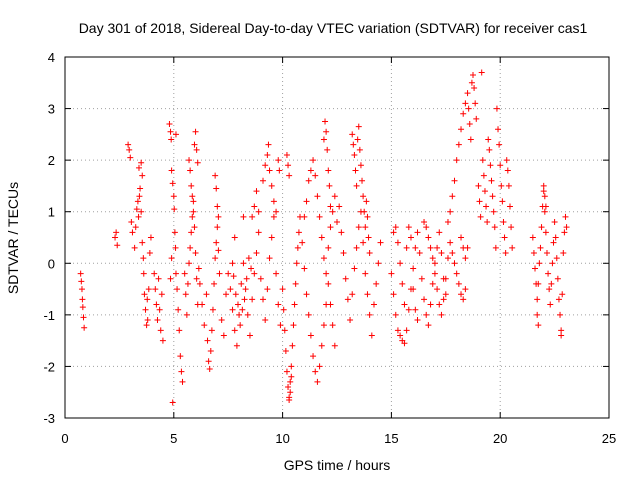 The height and width of the screenshot is (480, 640). Describe the element at coordinates (51, 109) in the screenshot. I see `y-tick-label: 3` at that location.